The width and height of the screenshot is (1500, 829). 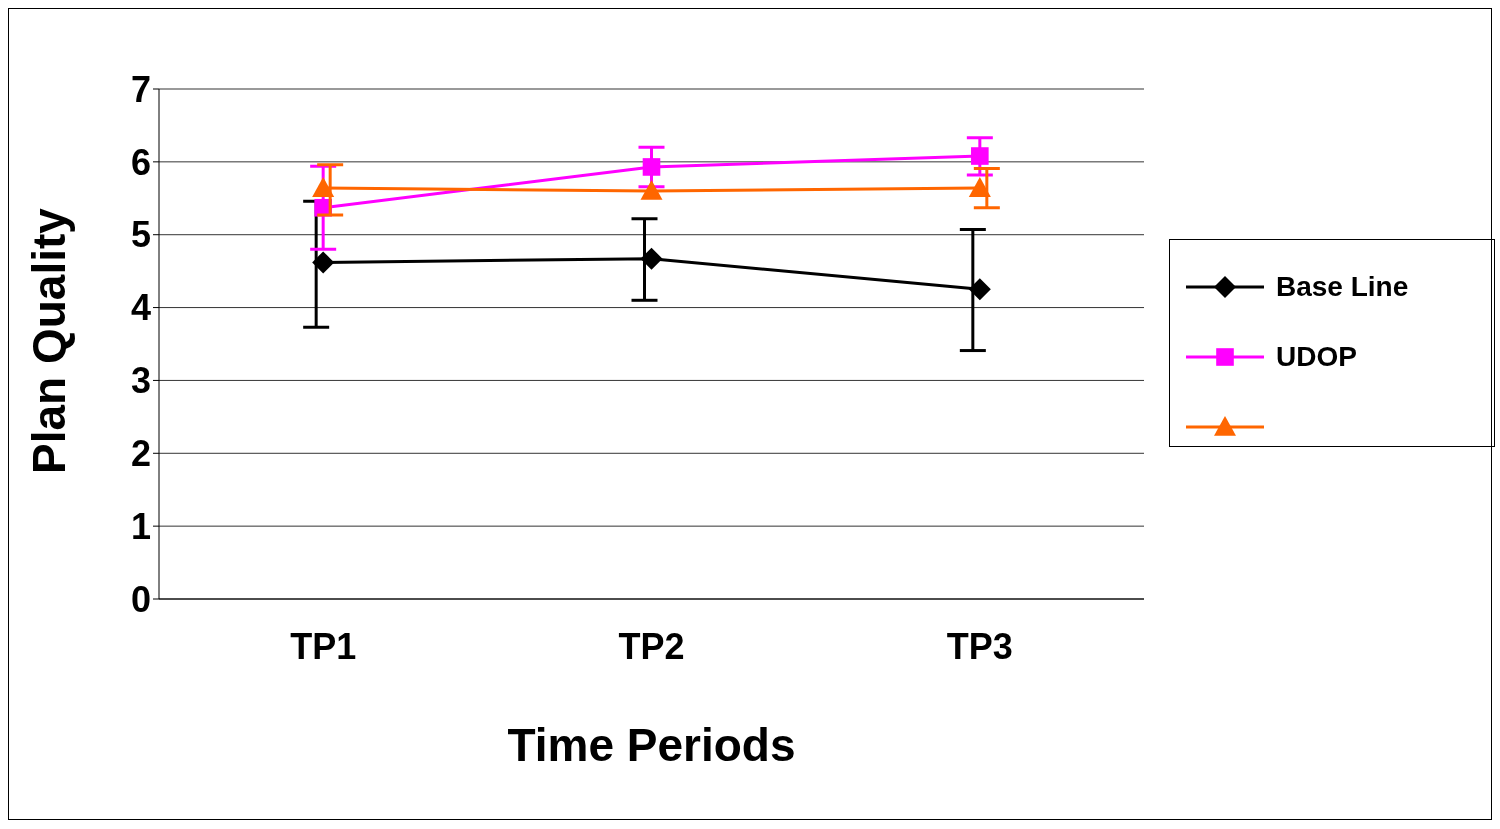 What do you see at coordinates (323, 646) in the screenshot?
I see `x-tick-label: TP1` at bounding box center [323, 646].